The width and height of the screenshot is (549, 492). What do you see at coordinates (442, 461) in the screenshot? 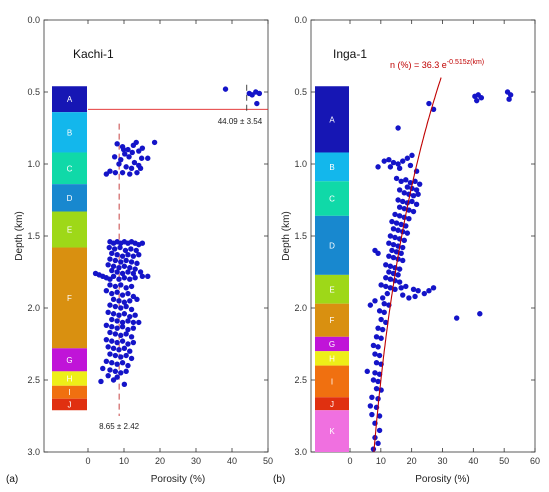
I see `p2-xtick-label: 30` at bounding box center [442, 461].